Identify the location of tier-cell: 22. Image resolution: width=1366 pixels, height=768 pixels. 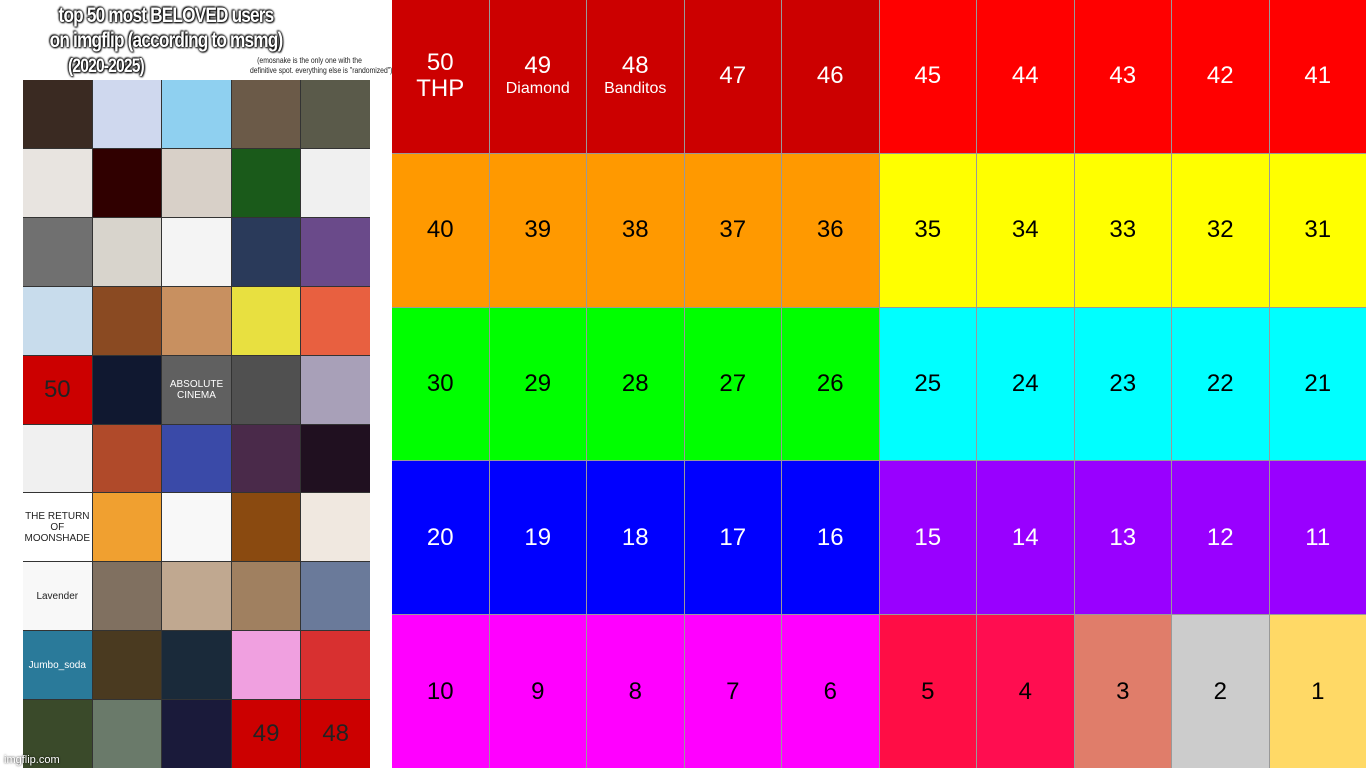
(1220, 384).